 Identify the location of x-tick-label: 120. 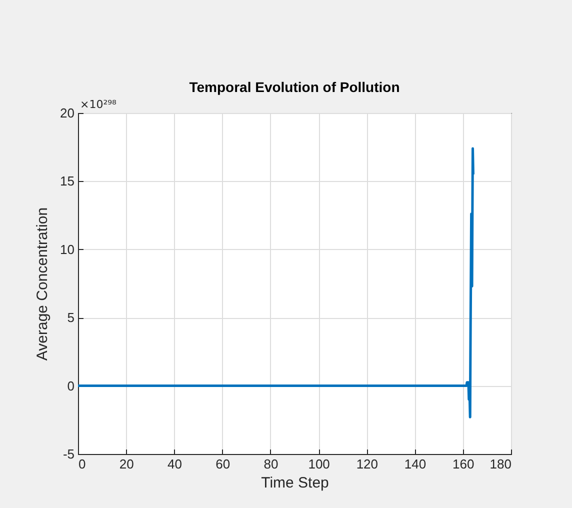
(367, 464).